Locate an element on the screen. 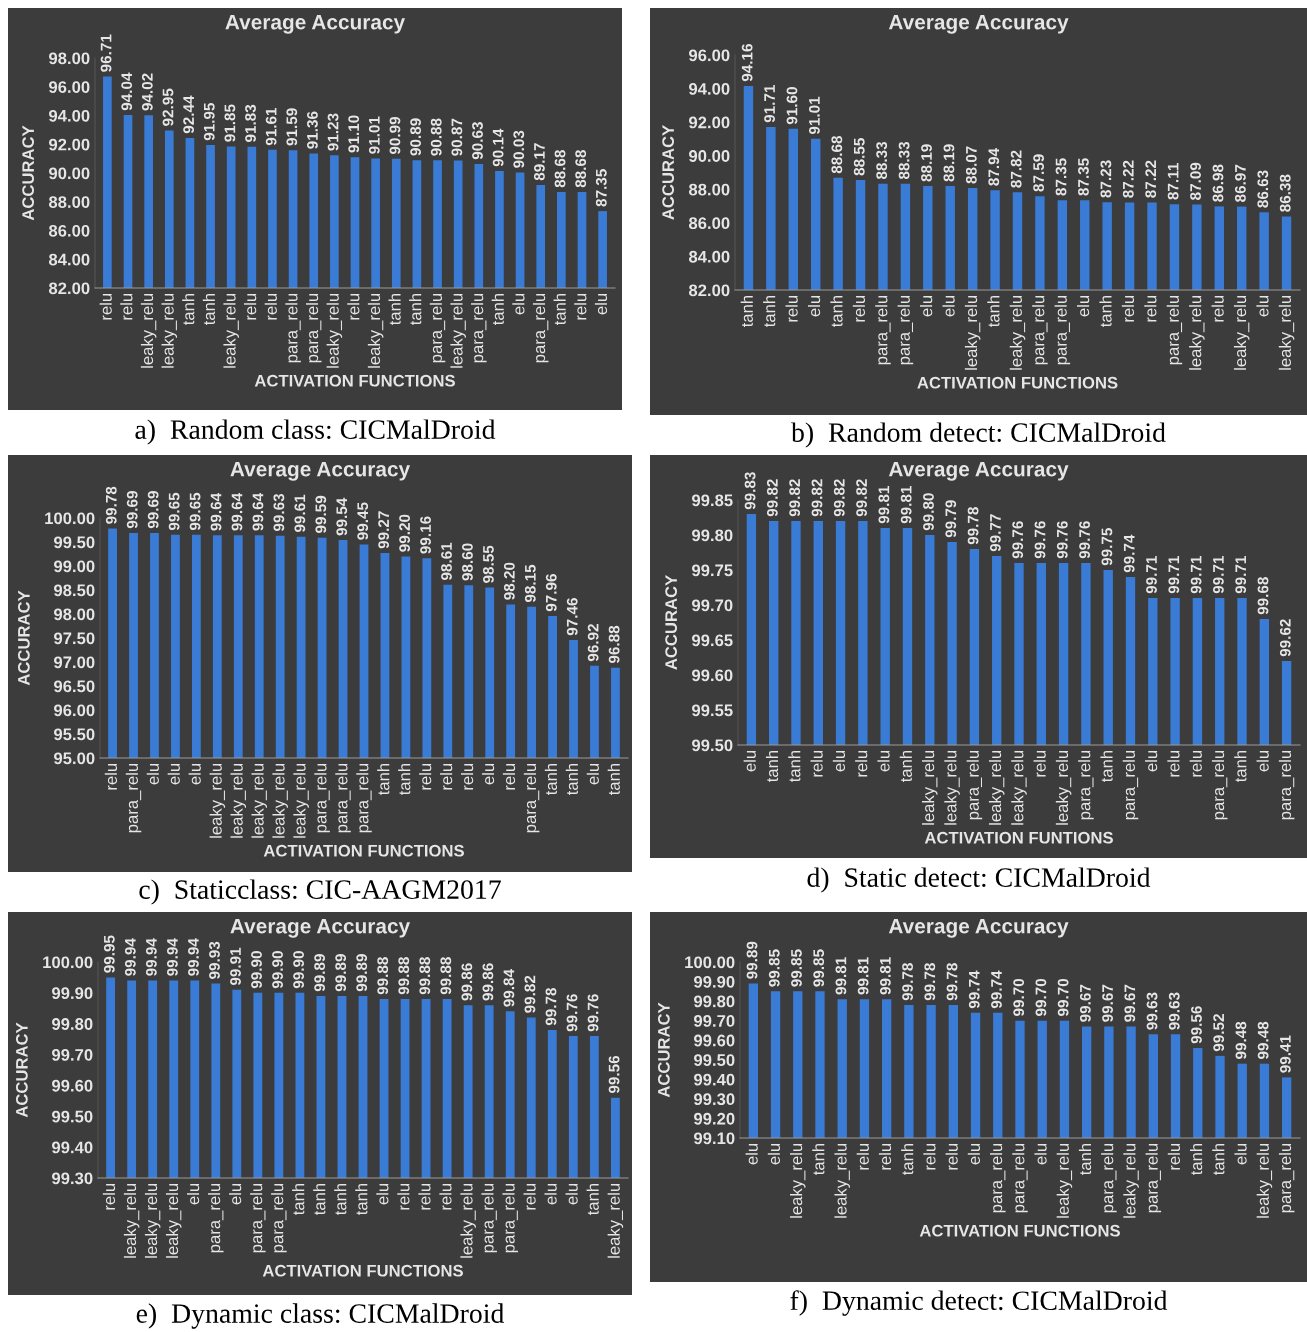 This screenshot has width=1307, height=1332. y-tick-label: 98.50 is located at coordinates (74, 590).